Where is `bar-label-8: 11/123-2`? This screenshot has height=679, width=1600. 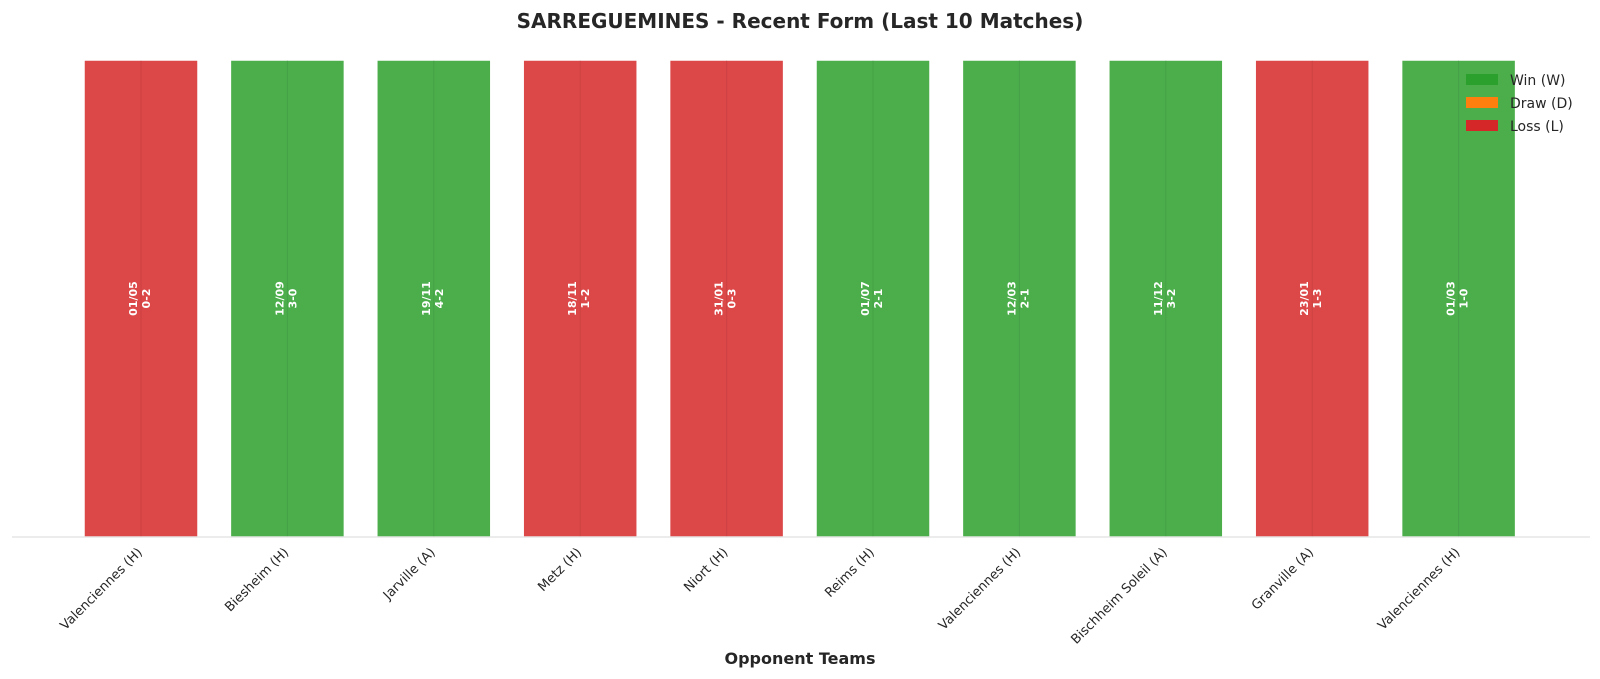
bar-label-8: 11/123-2 is located at coordinates (1165, 298).